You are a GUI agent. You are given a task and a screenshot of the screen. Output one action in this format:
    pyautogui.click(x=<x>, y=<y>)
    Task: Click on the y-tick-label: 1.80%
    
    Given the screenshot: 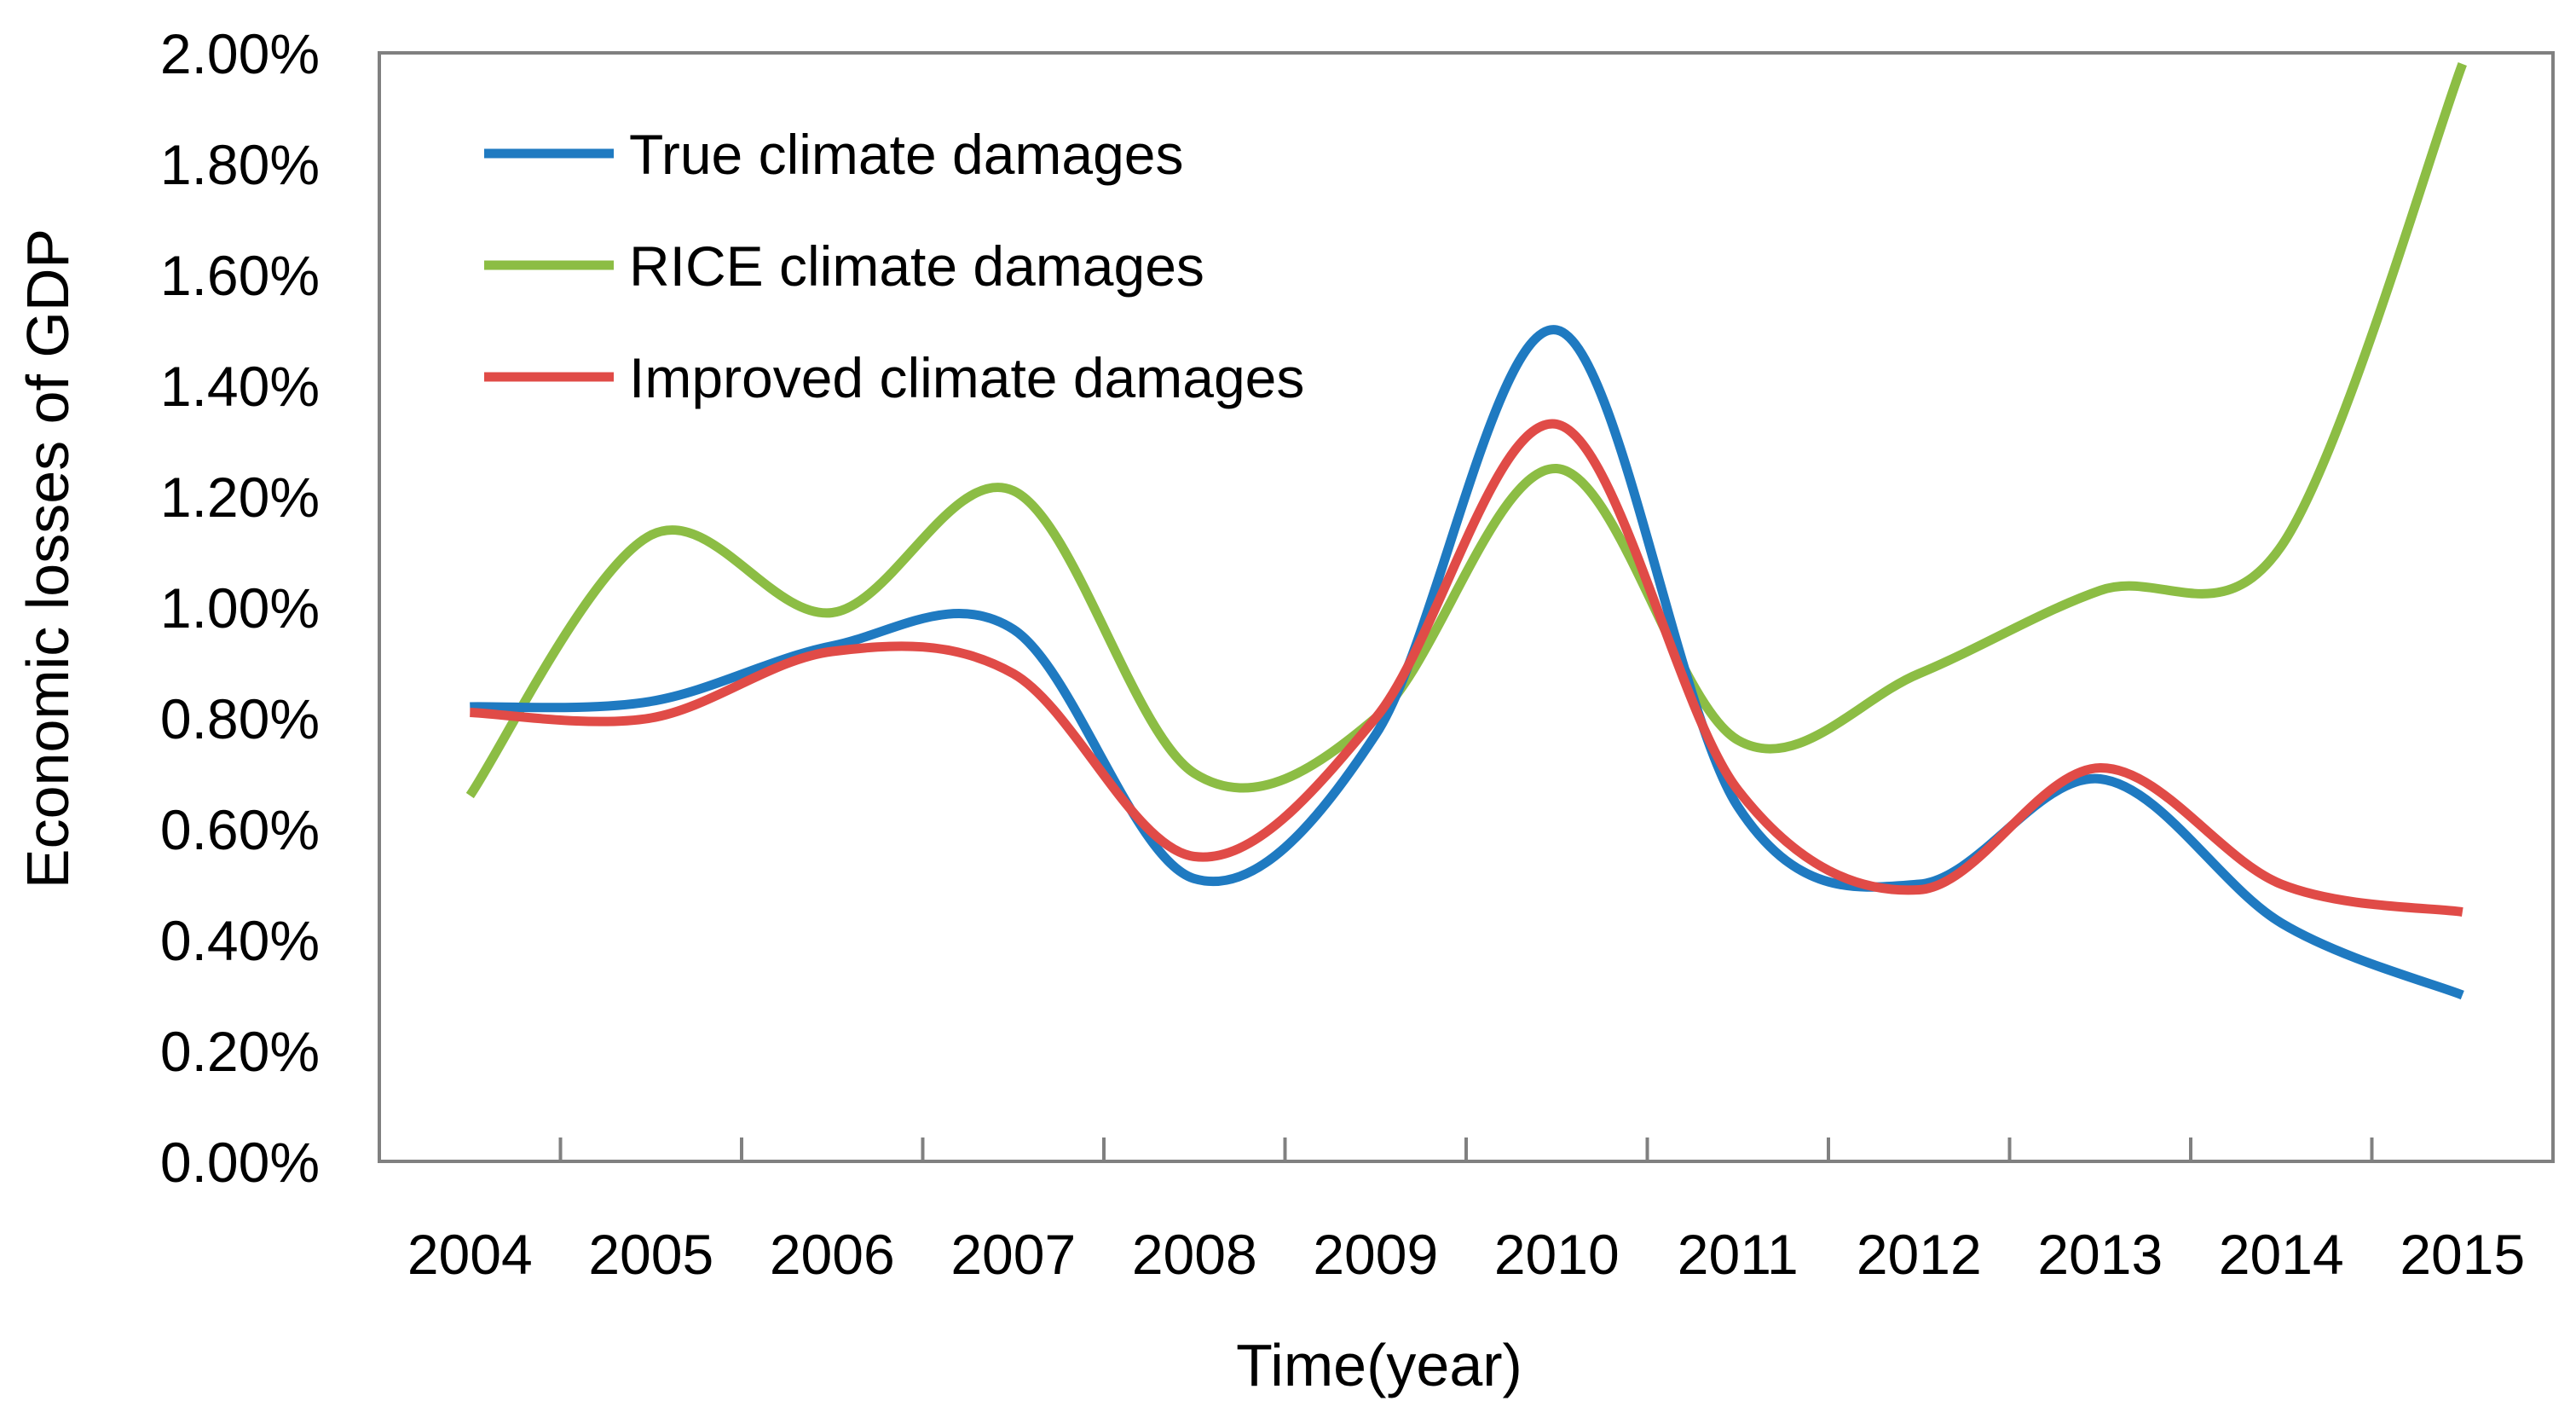 What is the action you would take?
    pyautogui.click(x=240, y=164)
    